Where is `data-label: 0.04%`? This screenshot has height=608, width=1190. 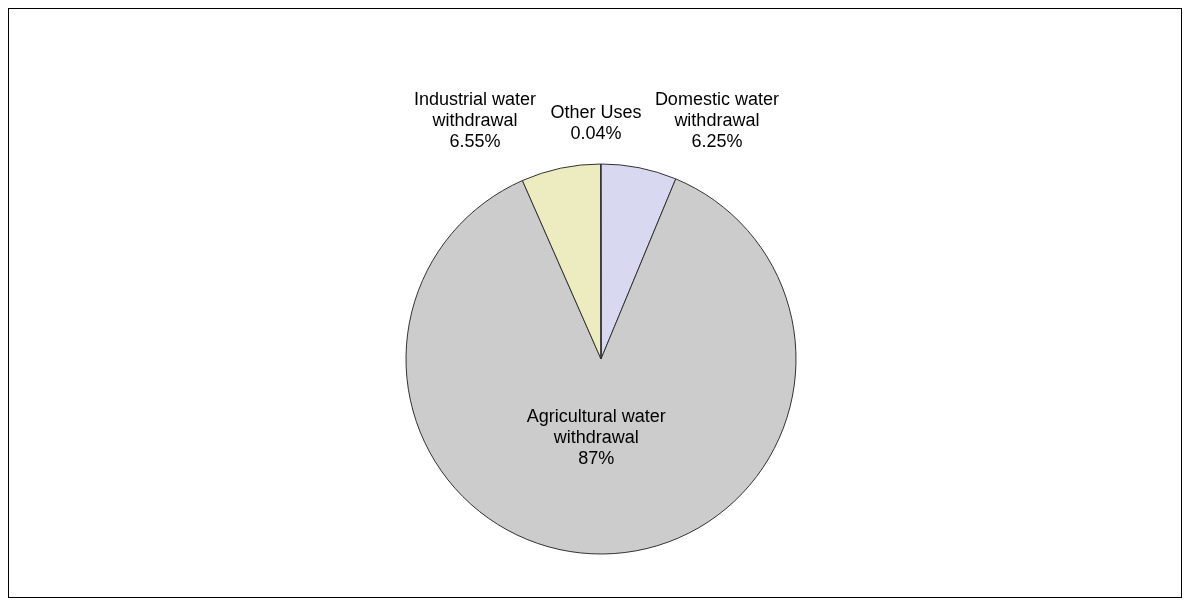 data-label: 0.04% is located at coordinates (596, 133).